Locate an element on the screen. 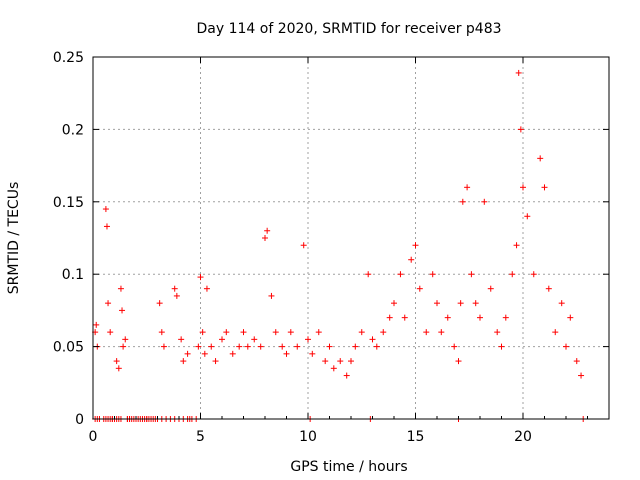 This screenshot has height=480, width=640. y-tick-label: 0.25 is located at coordinates (68, 58).